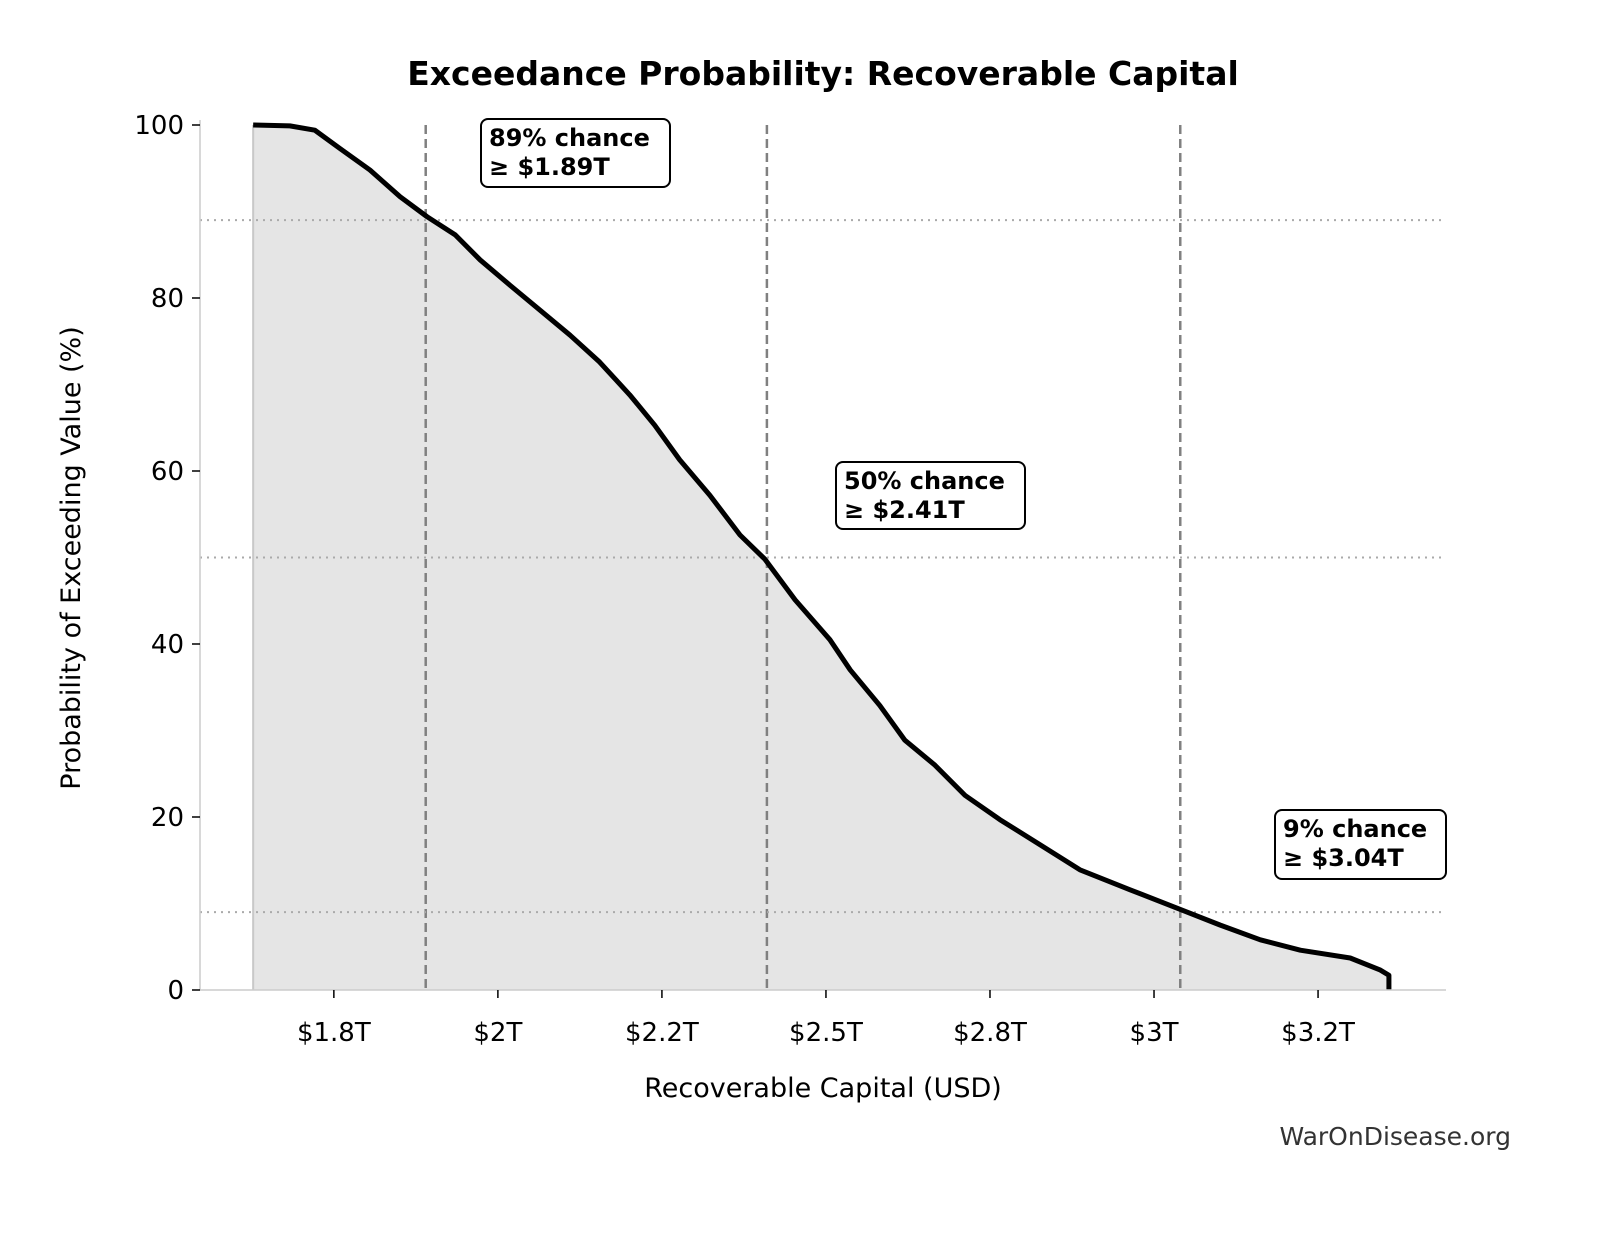 The image size is (1604, 1238). I want to click on x-tick-label: $3T, so click(1154, 1033).